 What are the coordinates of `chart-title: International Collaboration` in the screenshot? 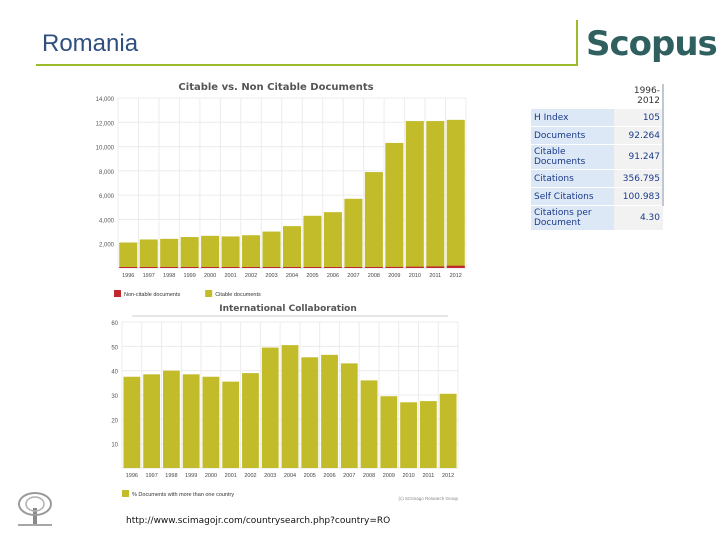 It's located at (288, 309).